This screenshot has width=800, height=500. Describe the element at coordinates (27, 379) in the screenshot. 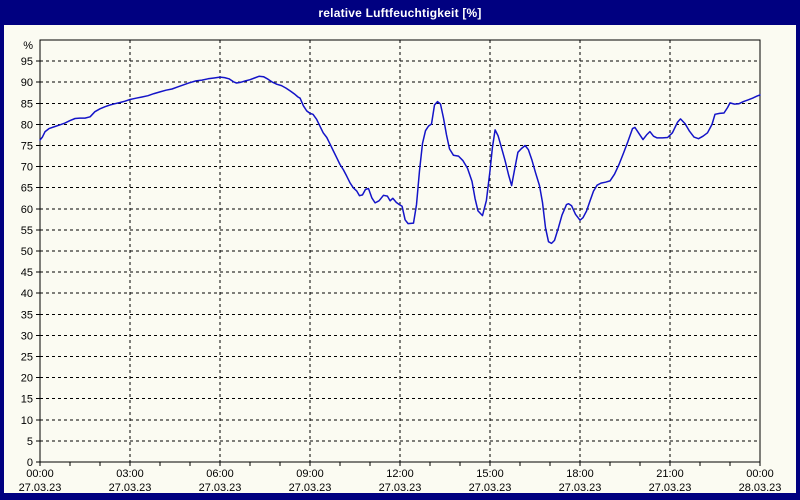

I see `y-axis-label: 20` at that location.